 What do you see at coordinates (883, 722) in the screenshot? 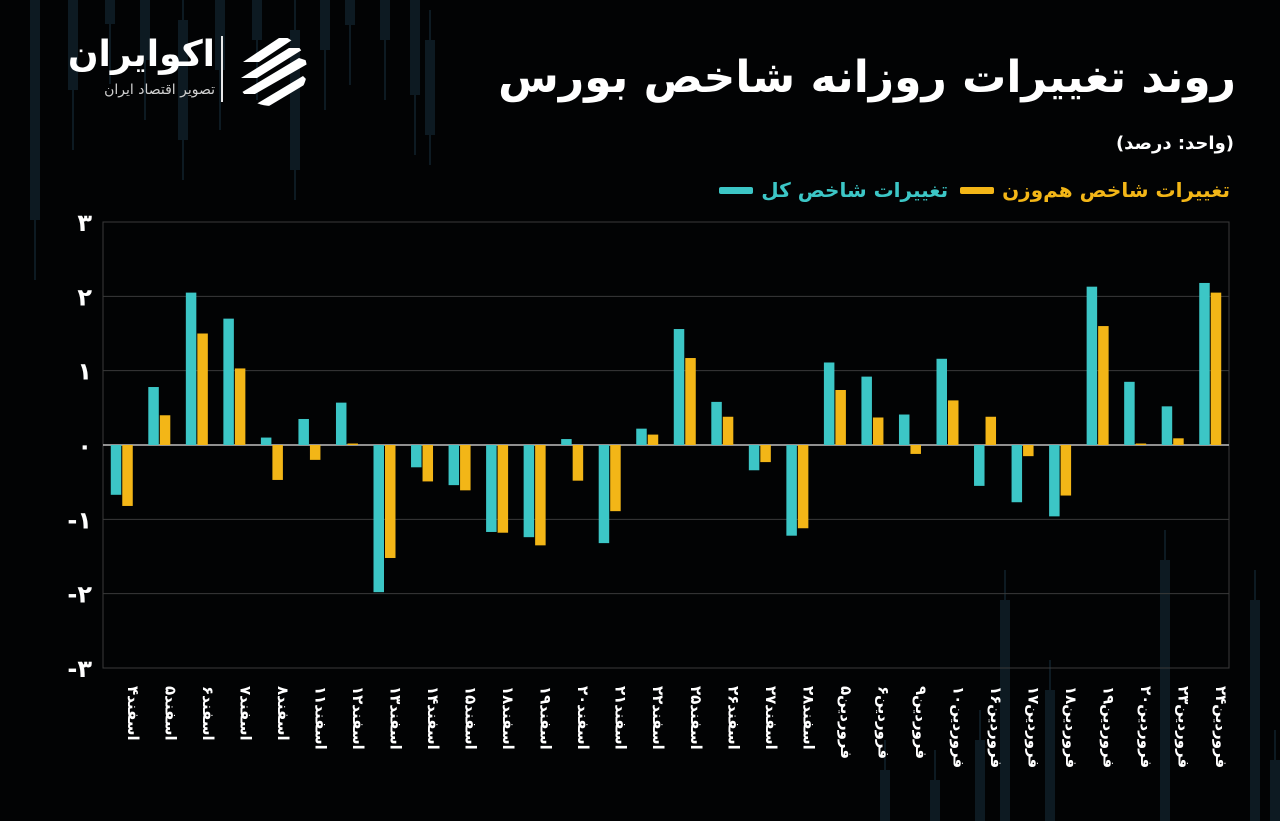
I see `x-tick-label: فروردین۶` at bounding box center [883, 722].